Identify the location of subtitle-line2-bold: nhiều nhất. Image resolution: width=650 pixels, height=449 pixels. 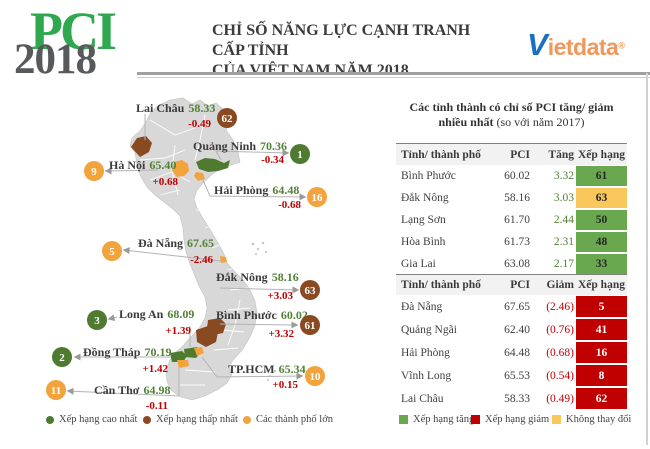
(466, 122).